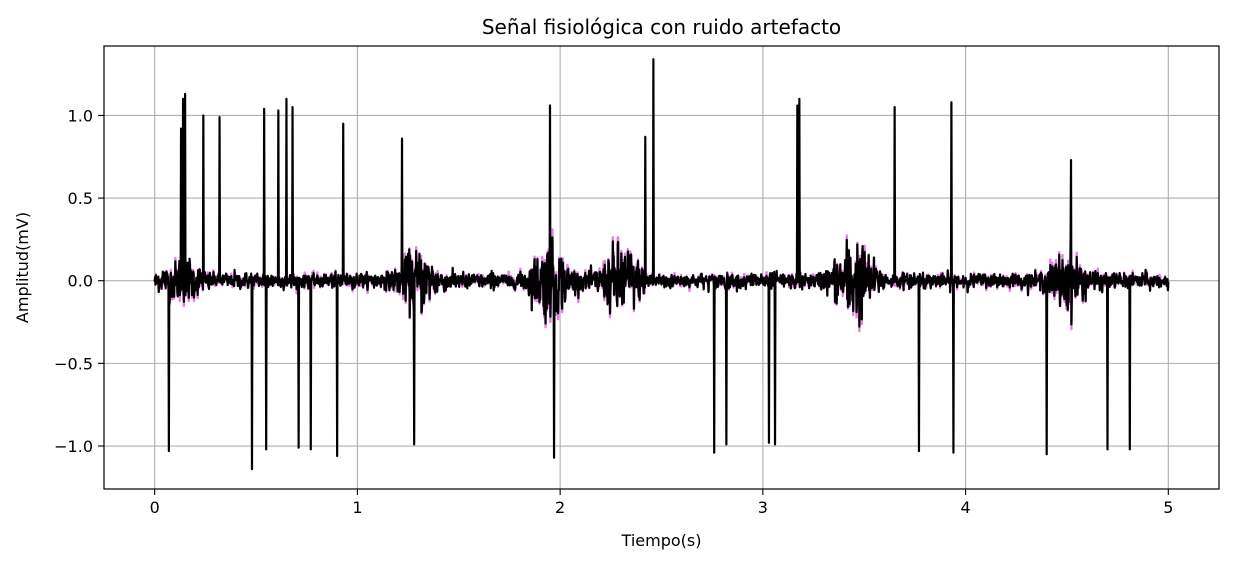 Image resolution: width=1234 pixels, height=564 pixels. I want to click on x-tick-label: 4, so click(965, 507).